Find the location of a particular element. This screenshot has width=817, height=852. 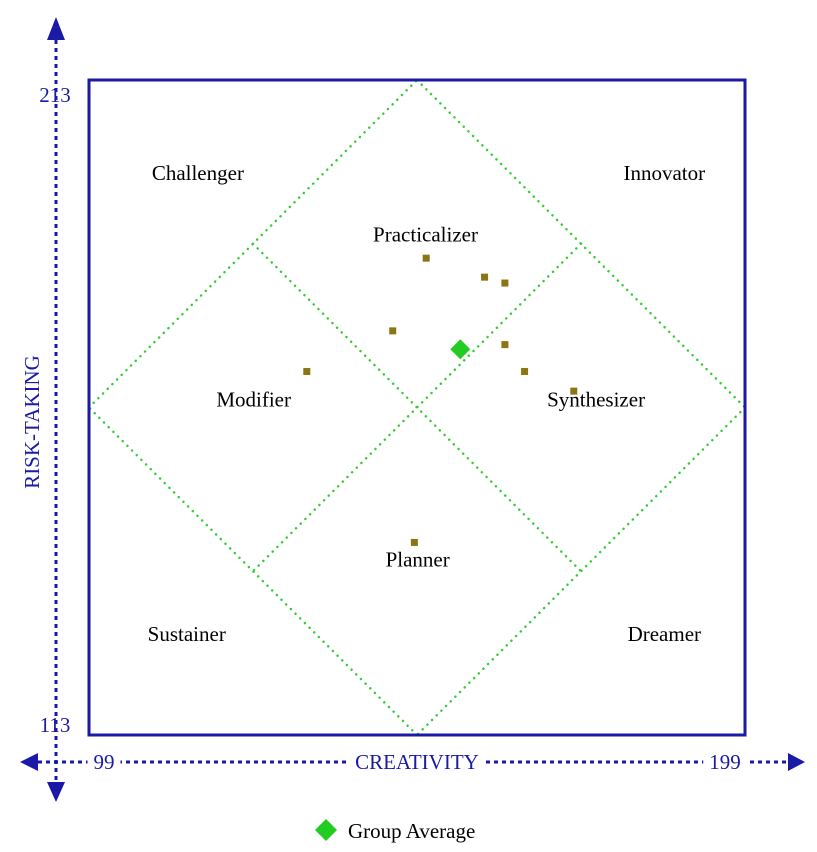

legend-diamond-icon is located at coordinates (326, 830).